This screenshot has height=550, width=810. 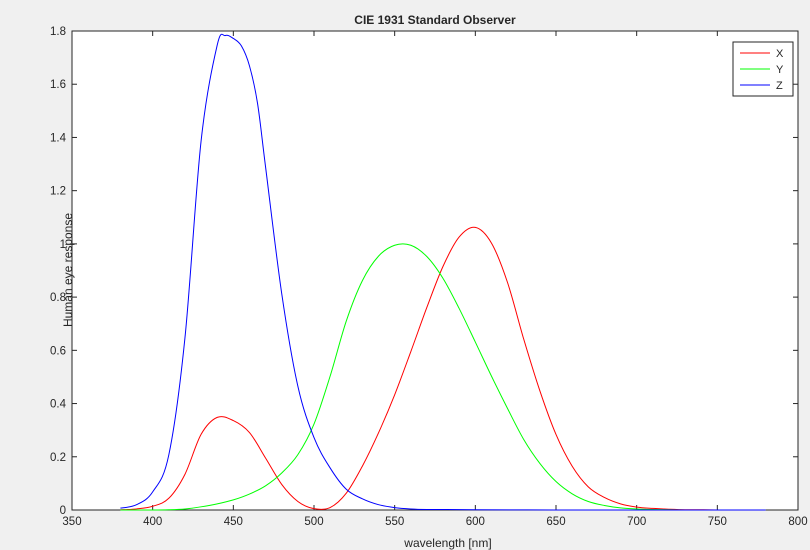 What do you see at coordinates (63, 511) in the screenshot?
I see `y-tick-label: 0` at bounding box center [63, 511].